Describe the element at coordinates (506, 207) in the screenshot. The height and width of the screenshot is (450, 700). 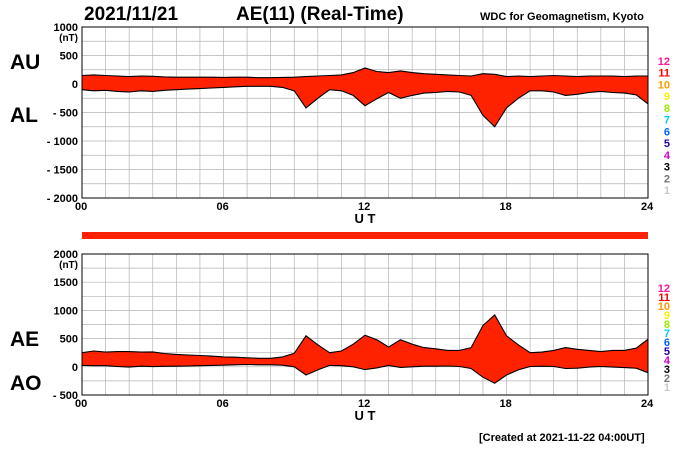
I see `upper-x-tick-label: 18` at that location.